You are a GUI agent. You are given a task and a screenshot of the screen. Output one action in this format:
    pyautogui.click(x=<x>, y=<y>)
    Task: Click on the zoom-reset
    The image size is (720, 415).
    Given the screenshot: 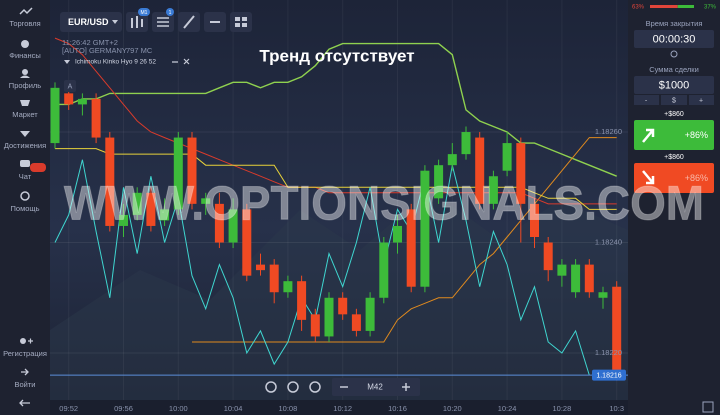 What is the action you would take?
    pyautogui.click(x=293, y=387)
    